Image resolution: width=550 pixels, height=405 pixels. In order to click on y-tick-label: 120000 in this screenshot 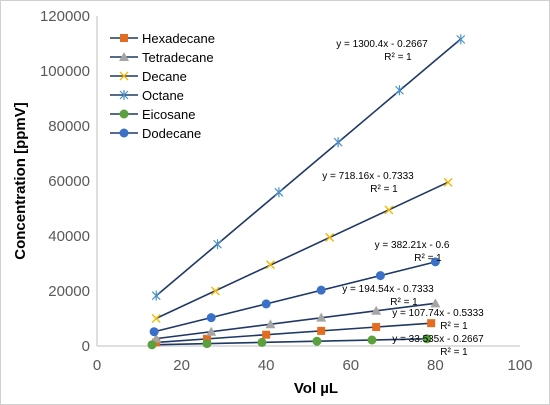, I will do `click(65, 16)`.